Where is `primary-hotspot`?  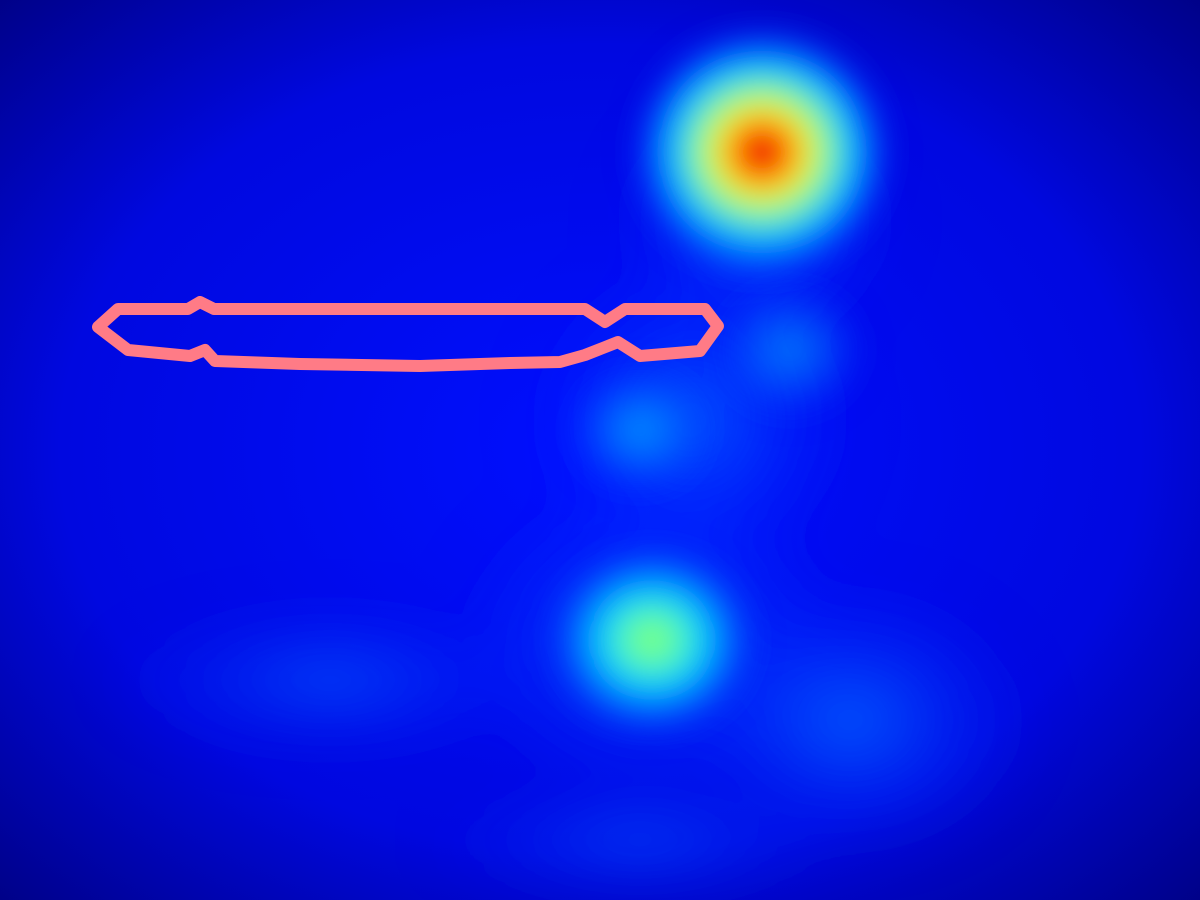
primary-hotspot is located at coordinates (762, 152).